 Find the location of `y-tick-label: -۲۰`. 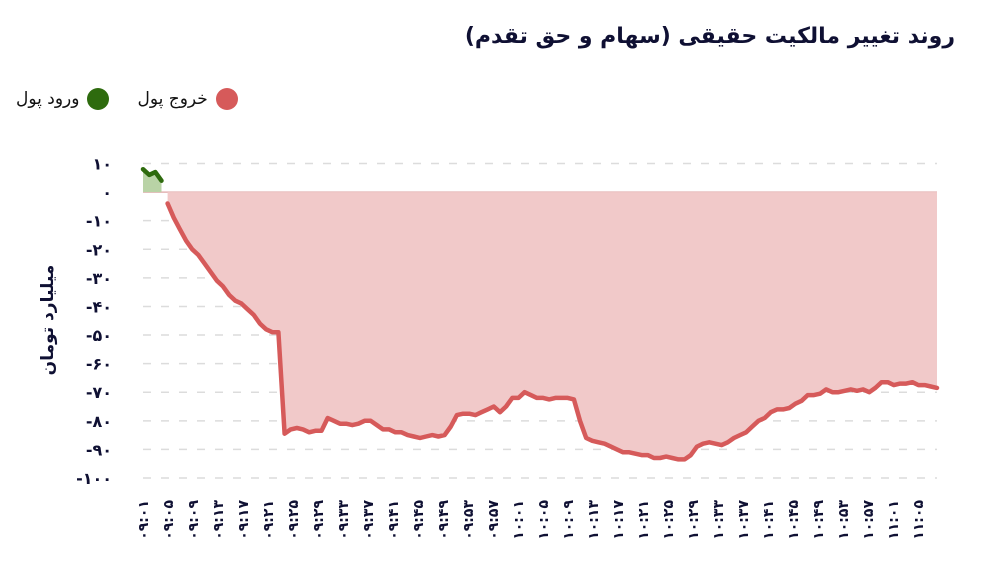

y-tick-label: -۲۰ is located at coordinates (99, 249).